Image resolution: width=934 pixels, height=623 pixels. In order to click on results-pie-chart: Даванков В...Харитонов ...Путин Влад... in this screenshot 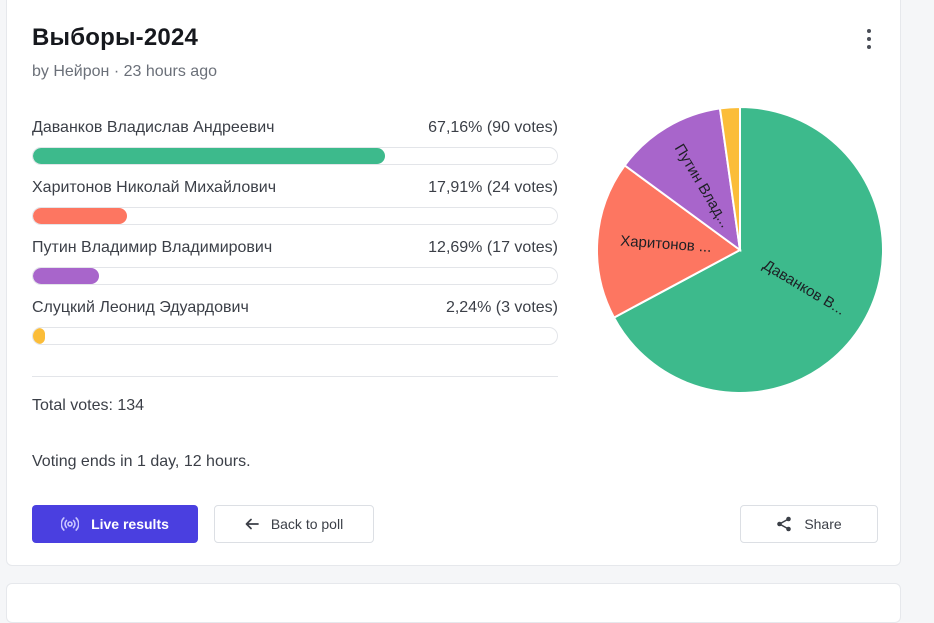, I will do `click(740, 250)`.